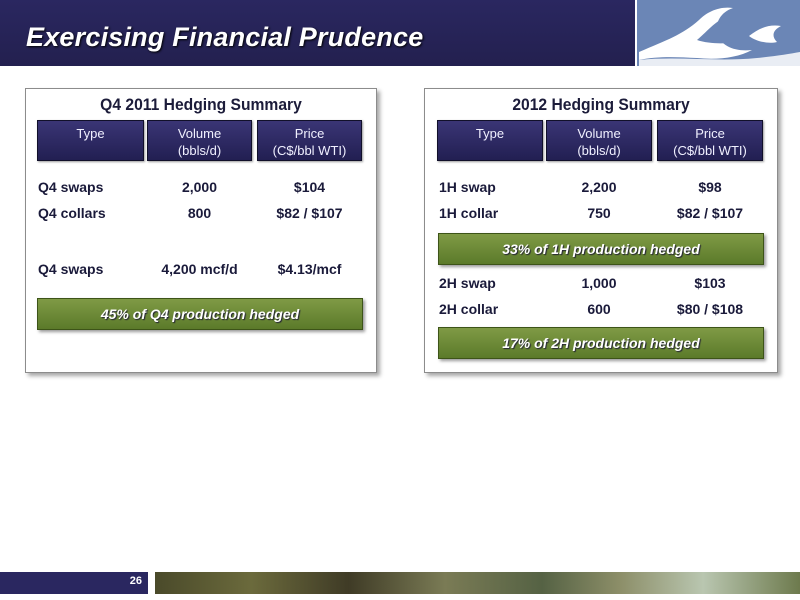  I want to click on row-volume: 750, so click(599, 213).